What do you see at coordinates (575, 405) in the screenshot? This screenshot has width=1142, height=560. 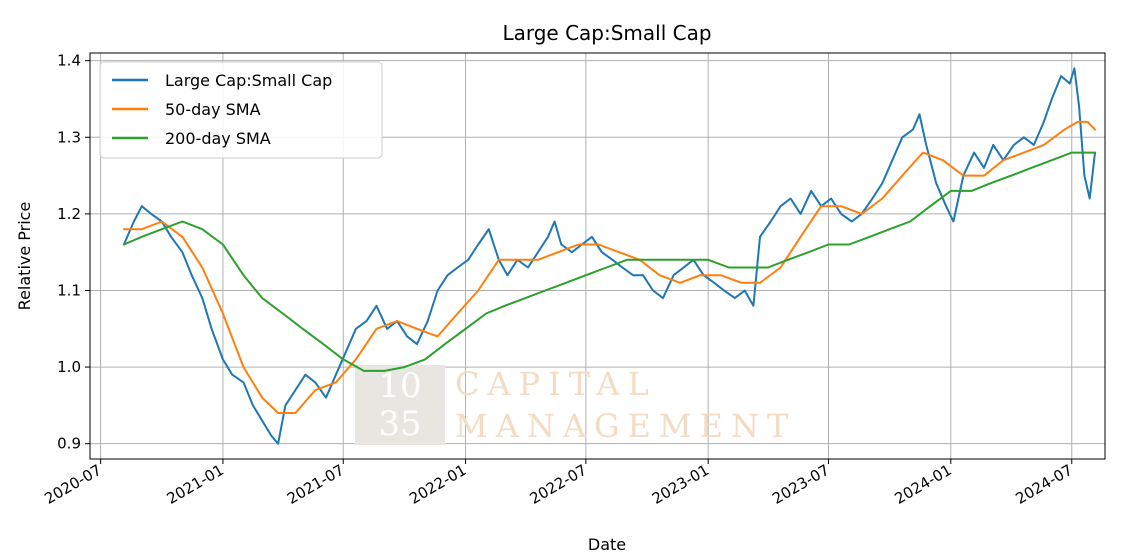 I see `watermark: 10 35 CAPITAL MANAGEMENT` at bounding box center [575, 405].